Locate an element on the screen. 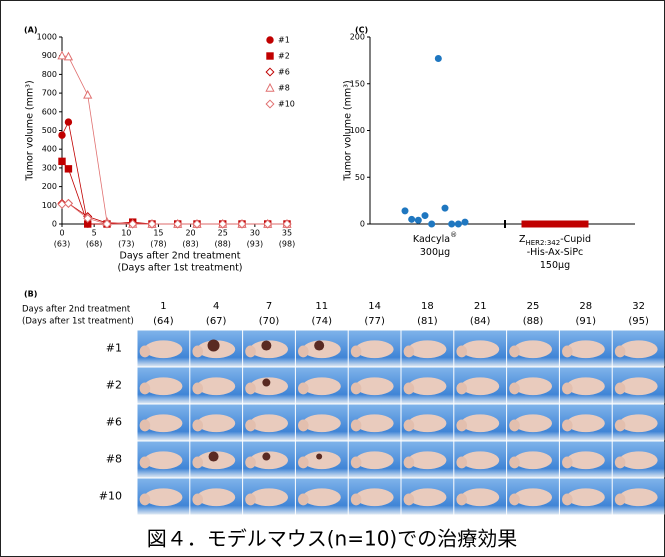 The image size is (665, 557). row-label: #1 is located at coordinates (114, 348).